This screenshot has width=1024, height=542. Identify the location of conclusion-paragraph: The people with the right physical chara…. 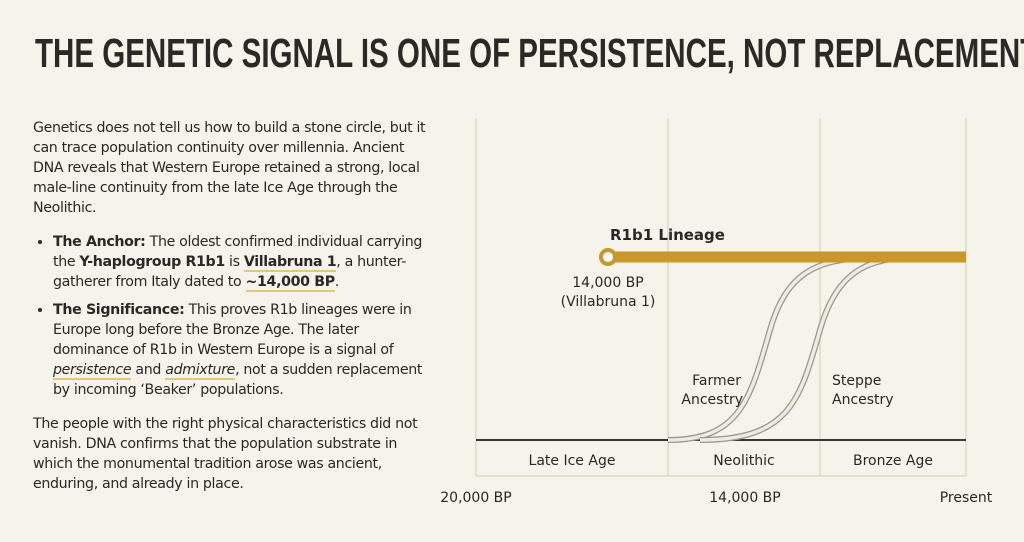
(225, 454).